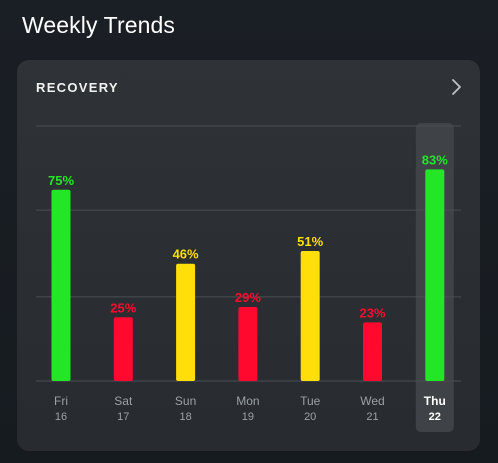 This screenshot has width=498, height=463. What do you see at coordinates (123, 349) in the screenshot?
I see `recovery-bar-sat` at bounding box center [123, 349].